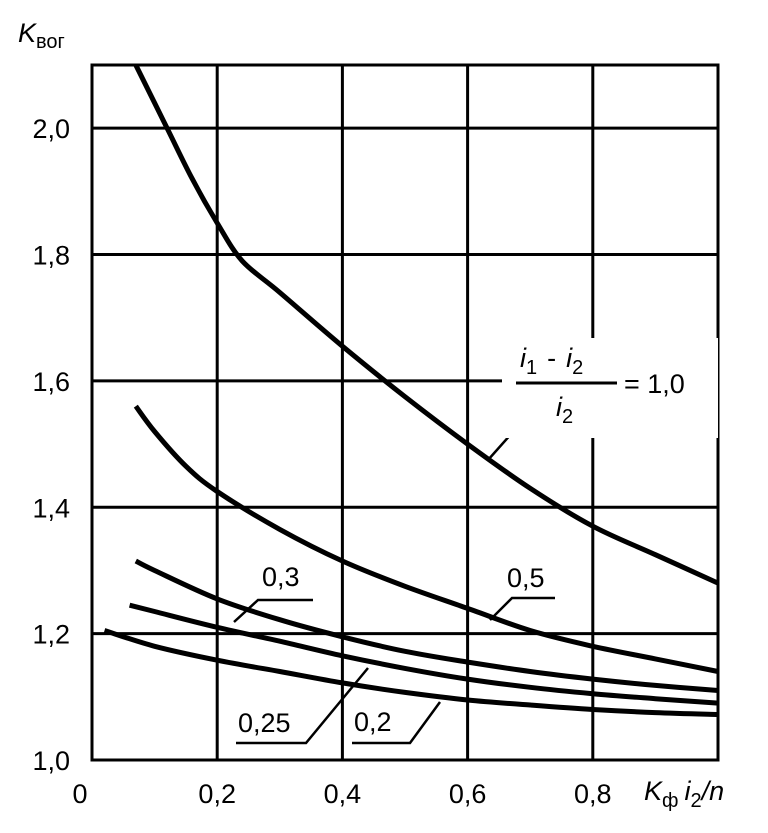 The height and width of the screenshot is (833, 768). Describe the element at coordinates (564, 410) in the screenshot. I see `formula-denominator: i2` at that location.